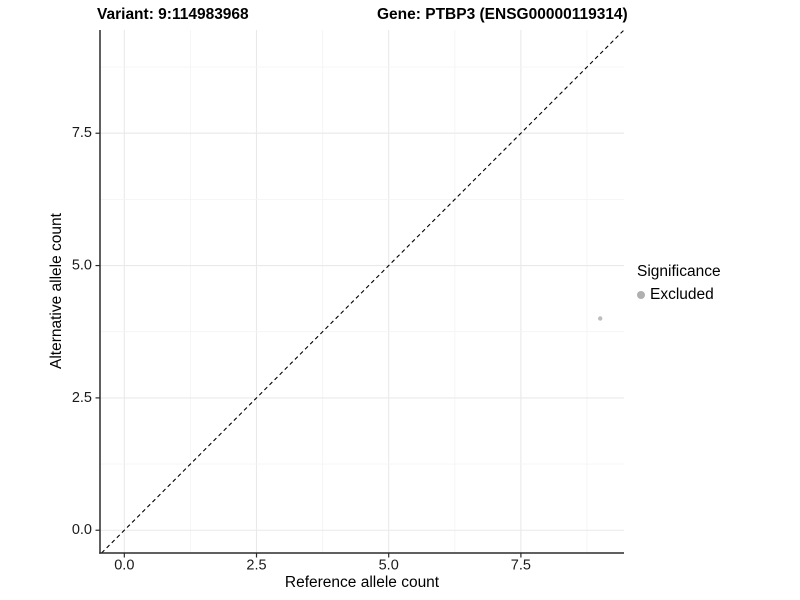  I want to click on legend-entry-excluded: Excluded, so click(679, 295).